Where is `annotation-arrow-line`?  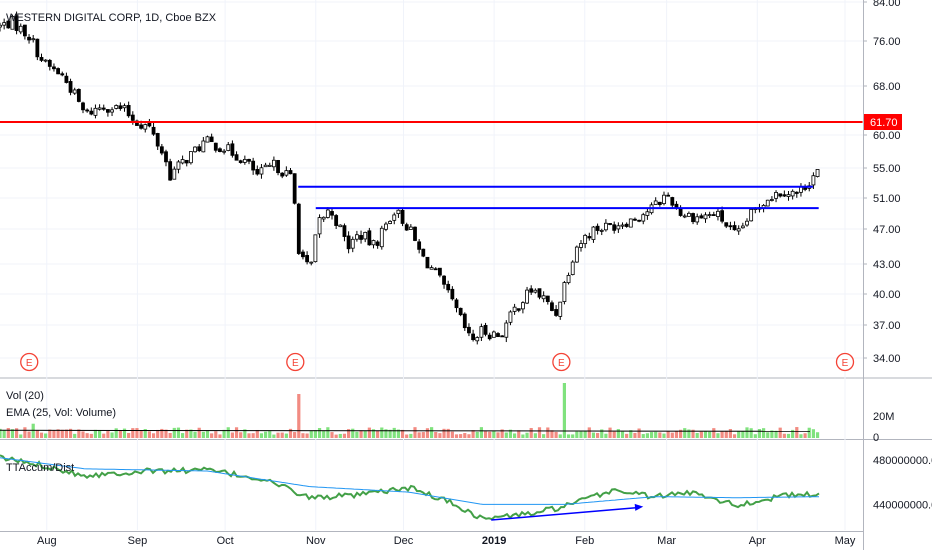 annotation-arrow-line is located at coordinates (564, 513).